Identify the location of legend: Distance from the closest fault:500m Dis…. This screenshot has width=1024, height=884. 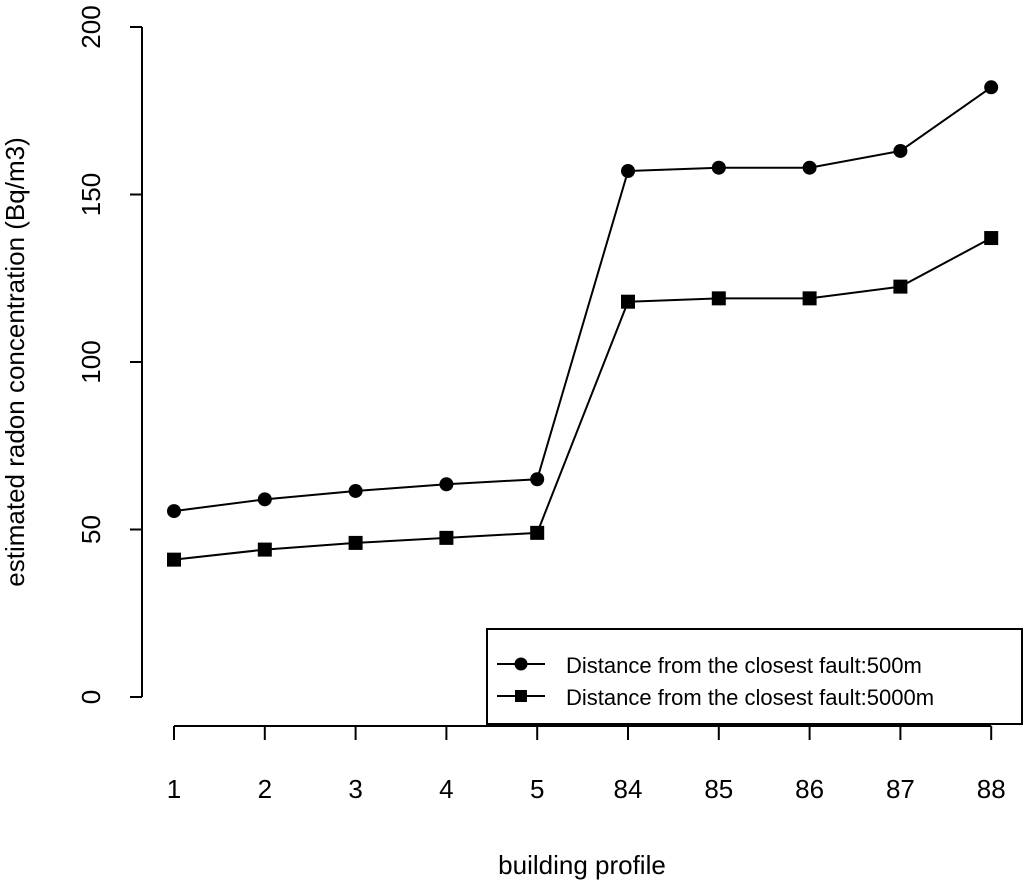
(754, 676).